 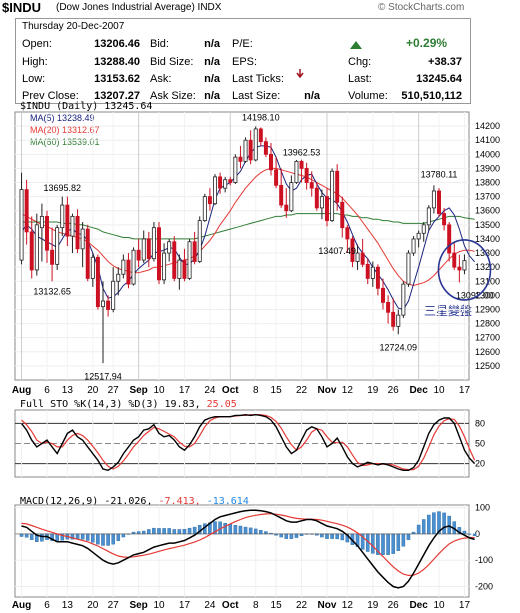 What do you see at coordinates (210, 605) in the screenshot?
I see `macd-xtick-label: 24` at bounding box center [210, 605].